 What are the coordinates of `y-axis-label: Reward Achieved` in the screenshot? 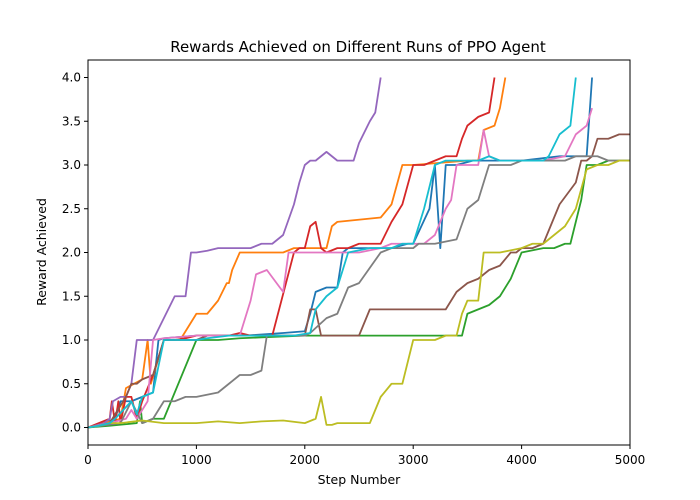 It's located at (41, 252).